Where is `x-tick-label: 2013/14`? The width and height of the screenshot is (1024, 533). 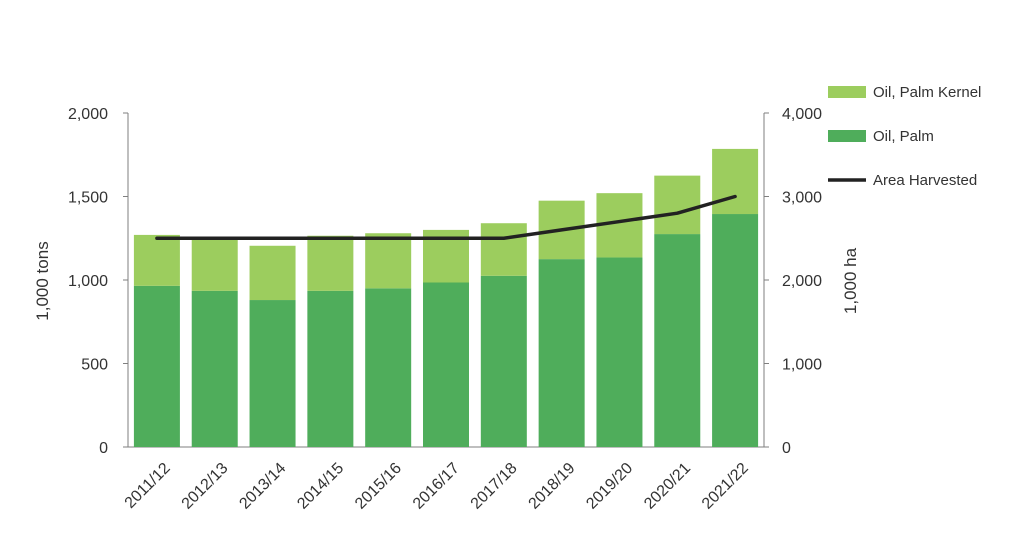
x-tick-label: 2013/14 is located at coordinates (262, 486).